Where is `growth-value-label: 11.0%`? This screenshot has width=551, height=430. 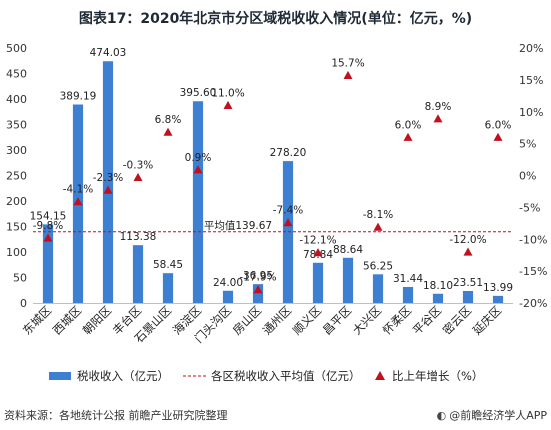 growth-value-label: 11.0% is located at coordinates (227, 93).